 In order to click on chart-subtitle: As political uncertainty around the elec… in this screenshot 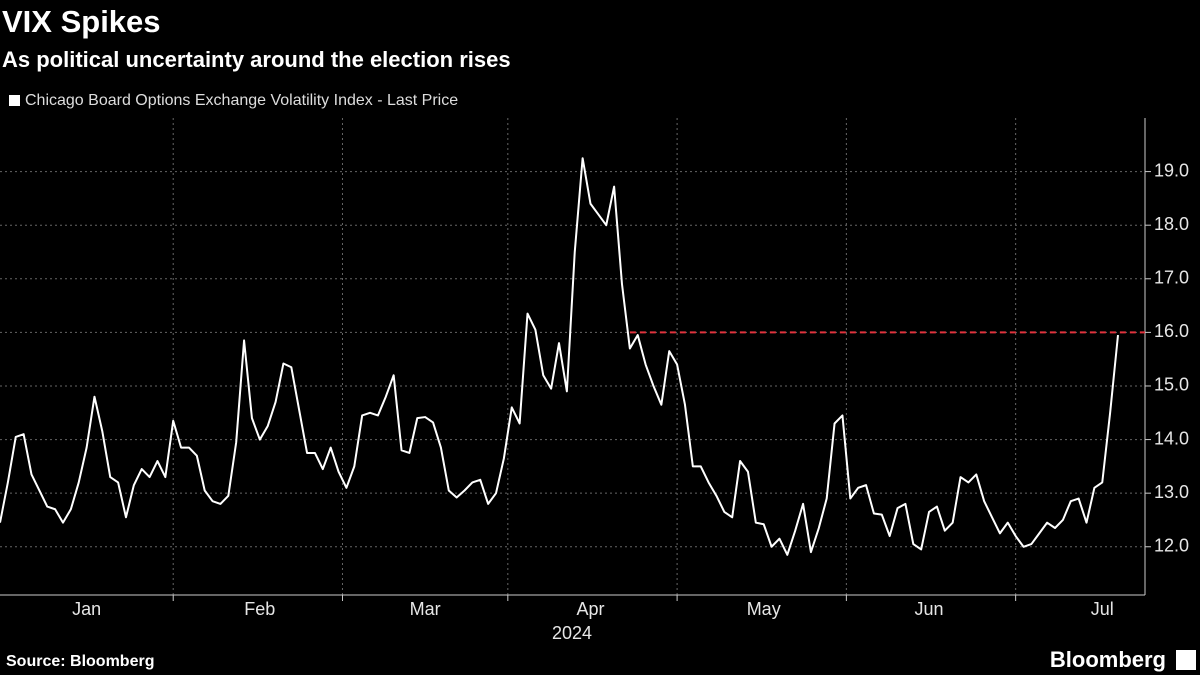, I will do `click(256, 59)`.